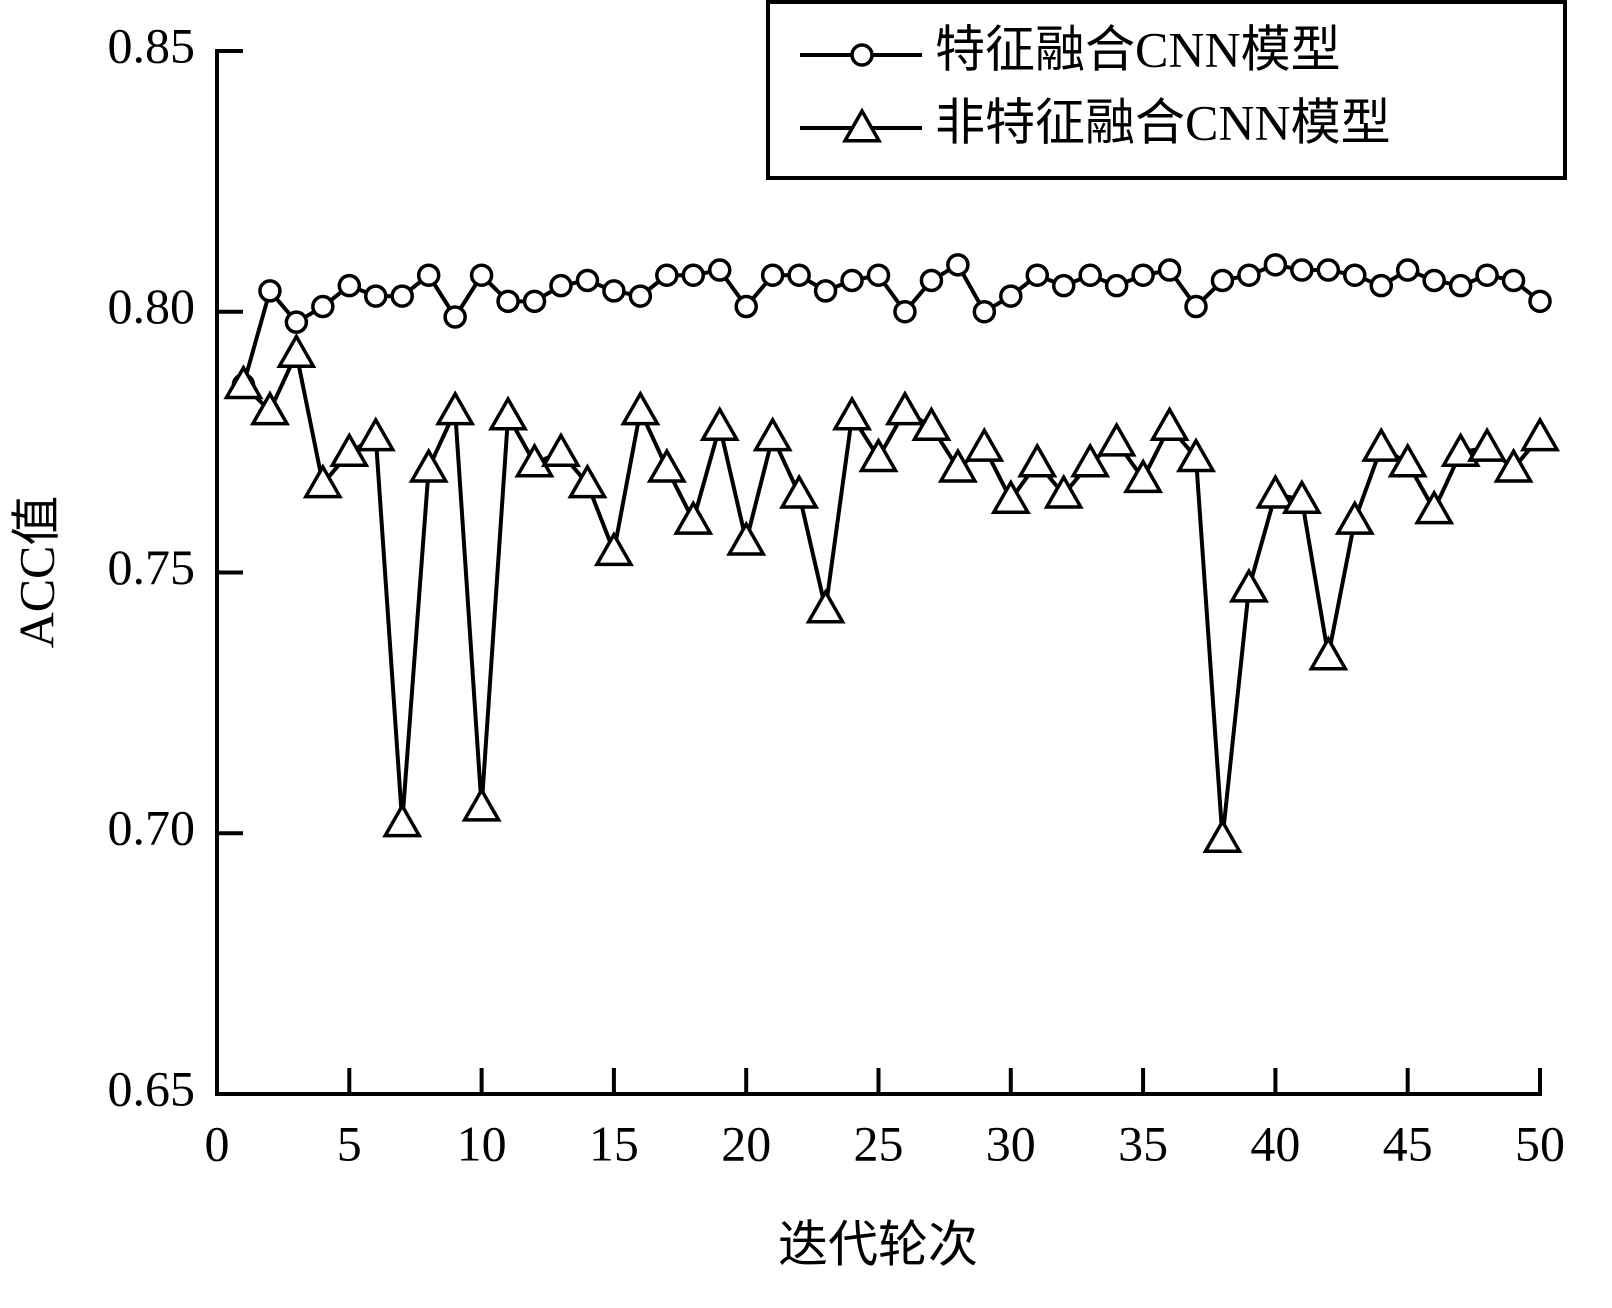  What do you see at coordinates (1138, 49) in the screenshot?
I see `legend-label: 特征融合CNN模型` at bounding box center [1138, 49].